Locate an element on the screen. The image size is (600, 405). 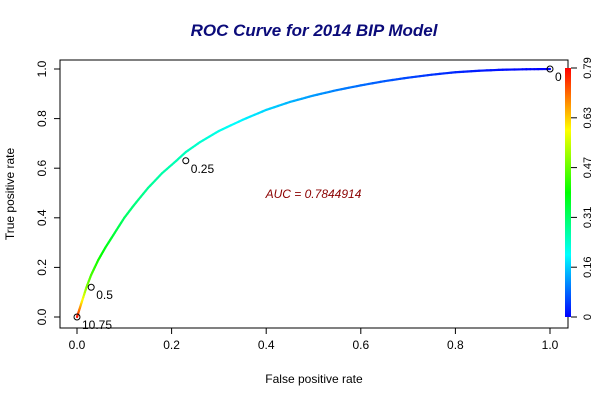
colorbar-tick-label: 0.63 is located at coordinates (588, 117).